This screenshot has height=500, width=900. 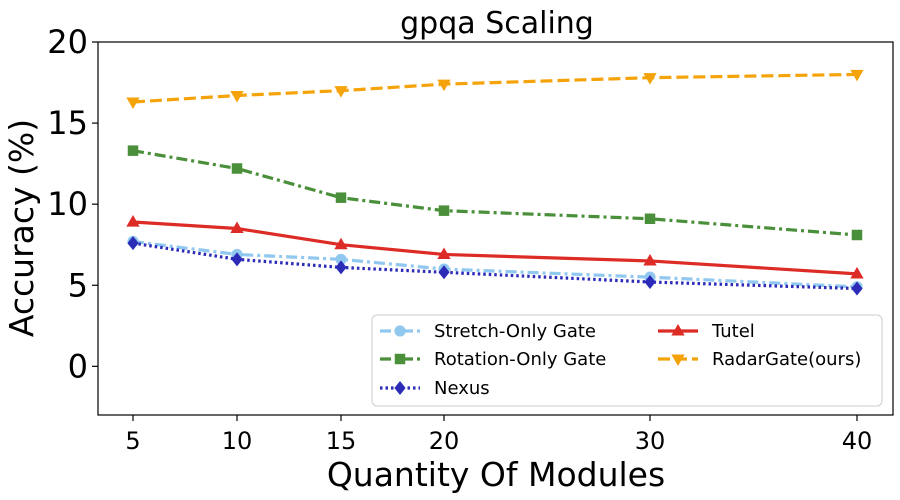 What do you see at coordinates (733, 331) in the screenshot?
I see `legend-label: Tutel` at bounding box center [733, 331].